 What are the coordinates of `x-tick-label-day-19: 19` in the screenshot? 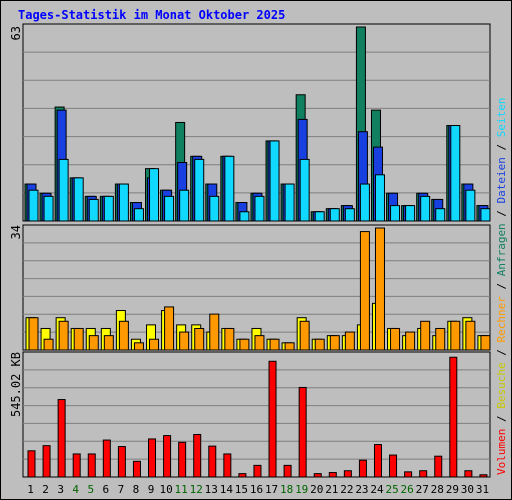 It's located at (301, 489).